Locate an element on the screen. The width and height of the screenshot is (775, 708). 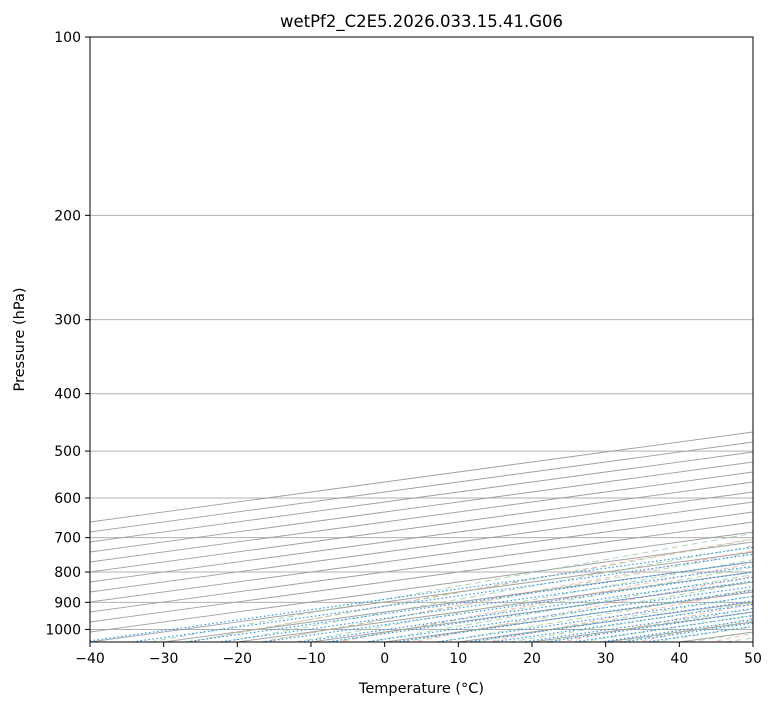
x-tick-label: 40 is located at coordinates (679, 659).